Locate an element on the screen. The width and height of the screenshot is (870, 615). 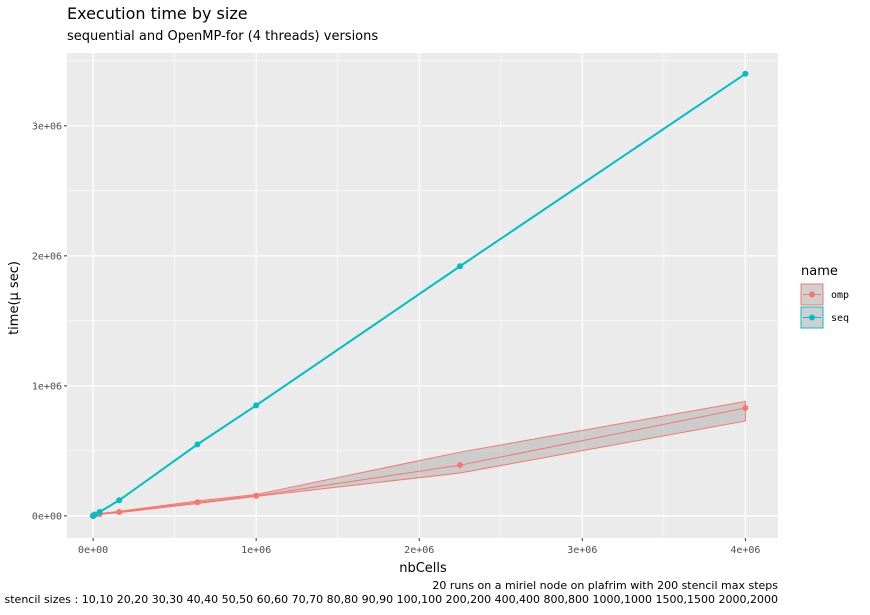
x-tick-label: 1e+06 is located at coordinates (256, 550).